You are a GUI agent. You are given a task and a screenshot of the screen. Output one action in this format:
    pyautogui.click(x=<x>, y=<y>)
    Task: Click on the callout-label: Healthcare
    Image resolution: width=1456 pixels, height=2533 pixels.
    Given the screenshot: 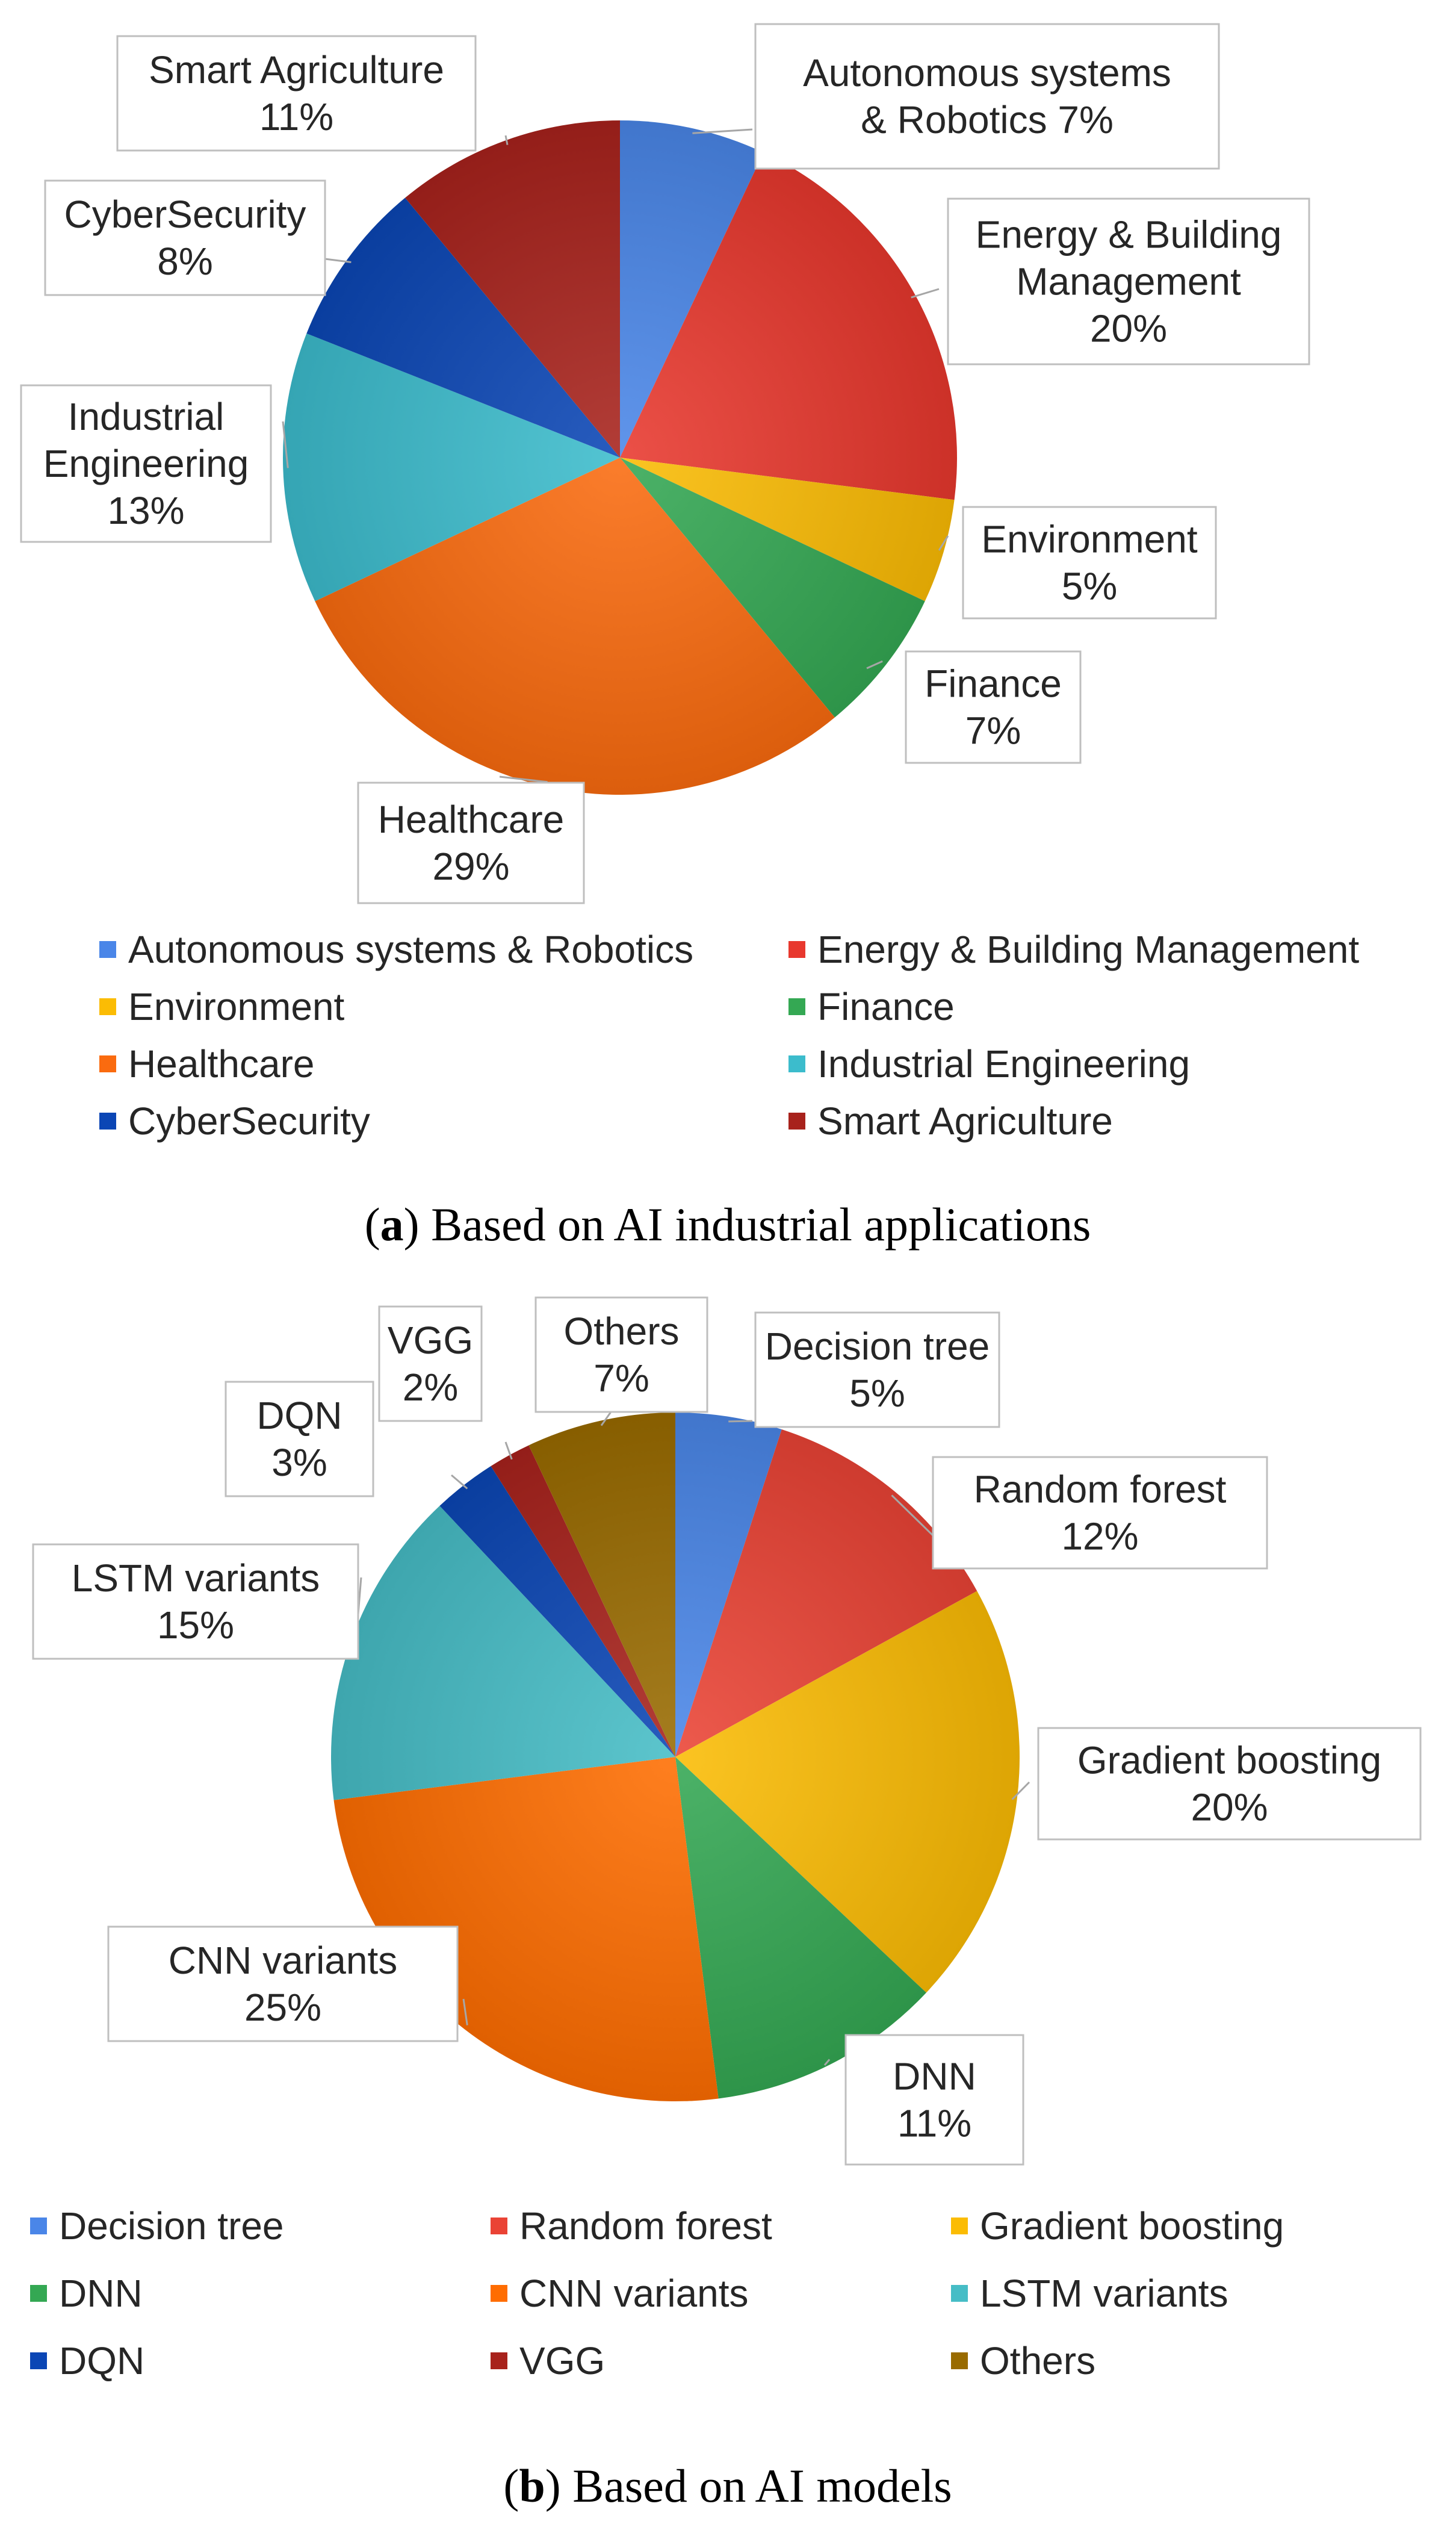 What is the action you would take?
    pyautogui.click(x=471, y=819)
    